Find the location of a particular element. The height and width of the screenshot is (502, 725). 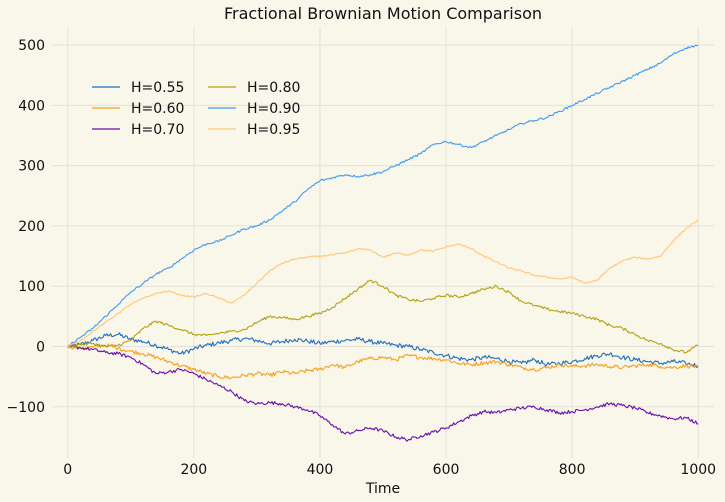

x-tick-label: 800 is located at coordinates (572, 470).